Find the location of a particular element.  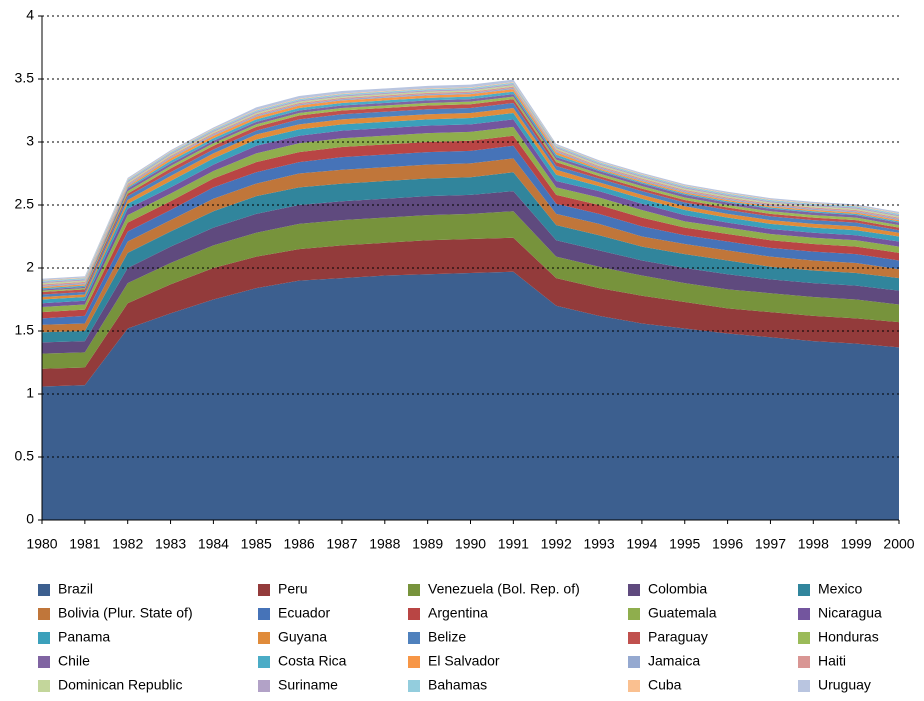

x-tick-label: 1993 is located at coordinates (598, 544).